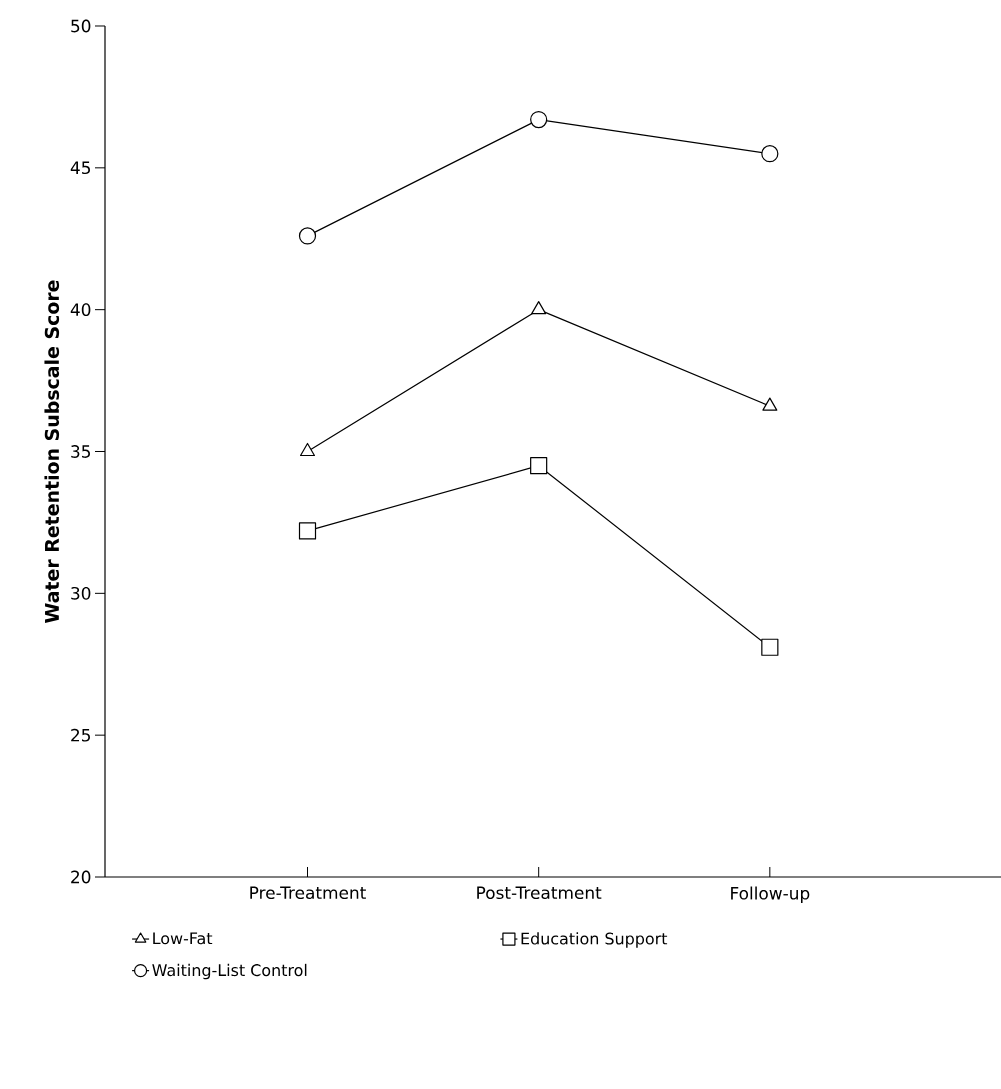 The height and width of the screenshot is (1089, 1001). I want to click on y-tick-label: 45, so click(80, 168).